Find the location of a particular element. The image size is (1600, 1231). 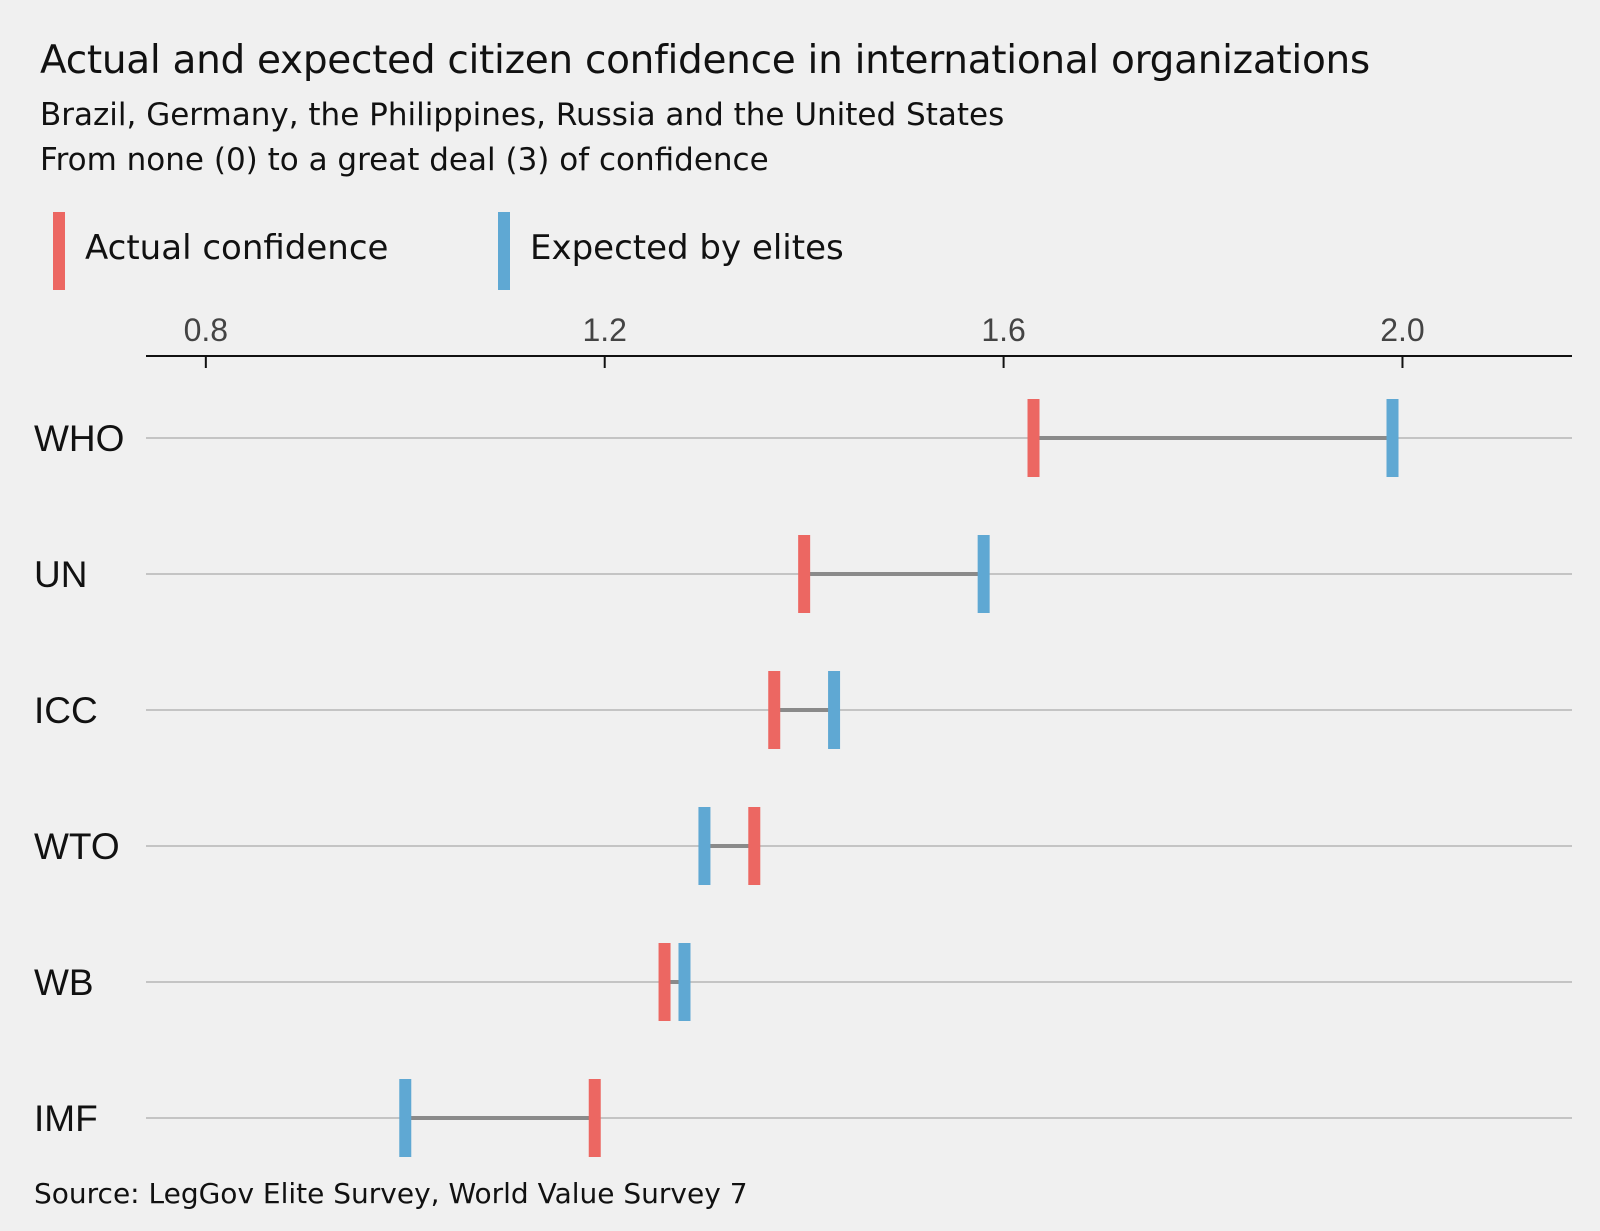

x-tick-label: 1.2 is located at coordinates (604, 330).